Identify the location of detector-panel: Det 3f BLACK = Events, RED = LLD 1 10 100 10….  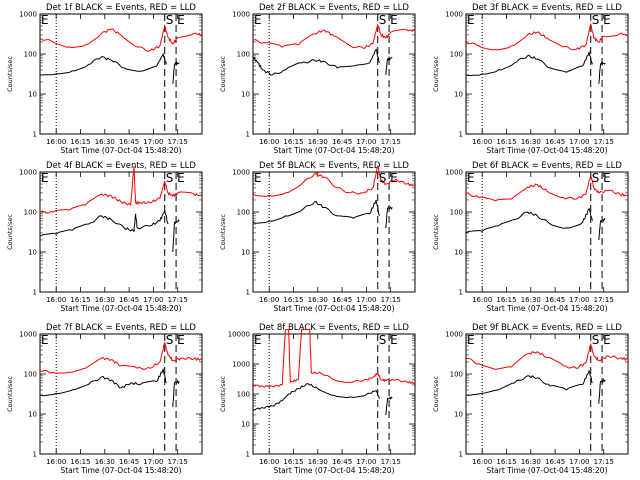
(530, 79).